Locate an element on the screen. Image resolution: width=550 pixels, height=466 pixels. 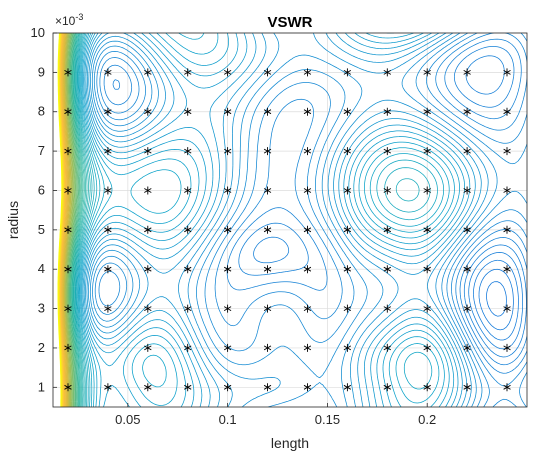
y-tick-label: 5 is located at coordinates (41, 229).